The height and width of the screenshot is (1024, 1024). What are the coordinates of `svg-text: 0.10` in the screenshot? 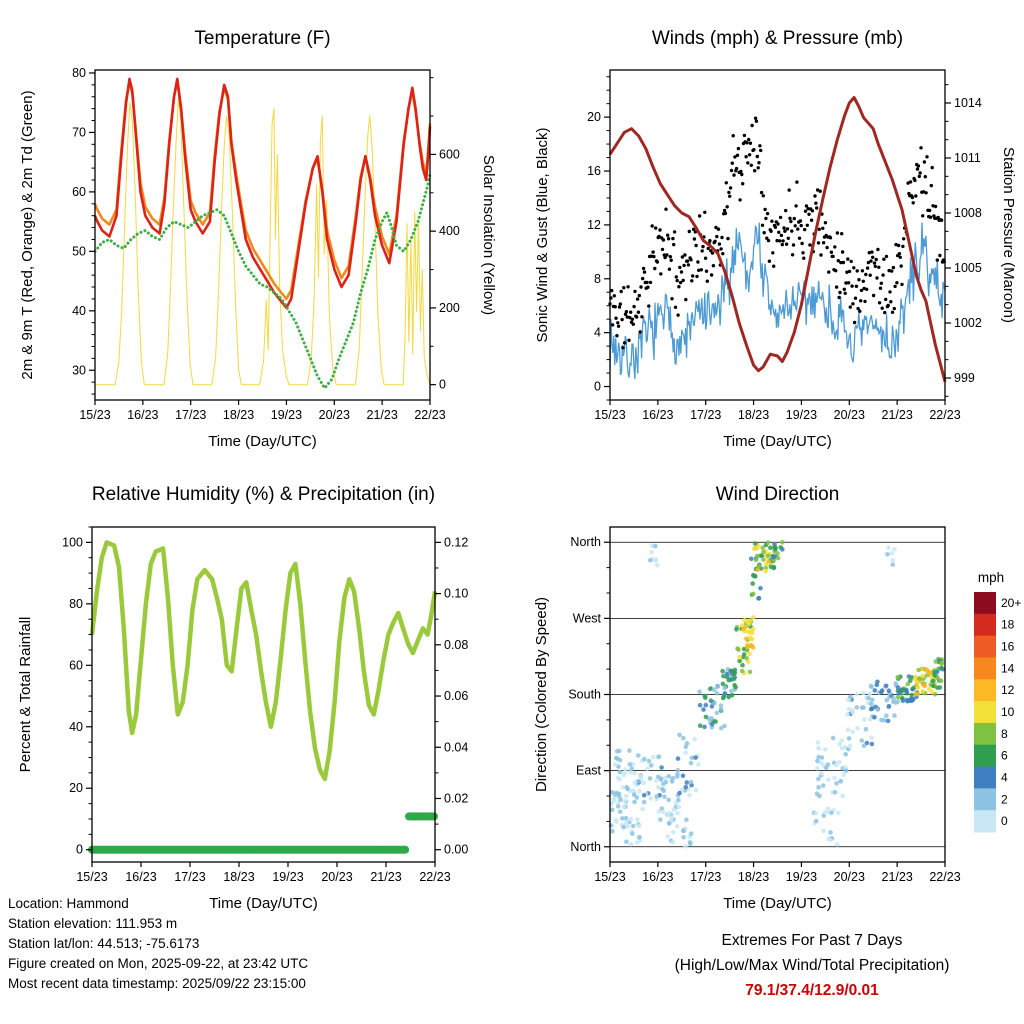 It's located at (456, 594).